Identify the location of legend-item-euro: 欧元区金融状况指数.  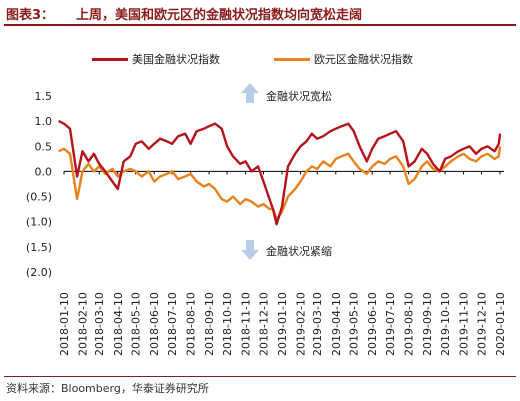
(343, 59).